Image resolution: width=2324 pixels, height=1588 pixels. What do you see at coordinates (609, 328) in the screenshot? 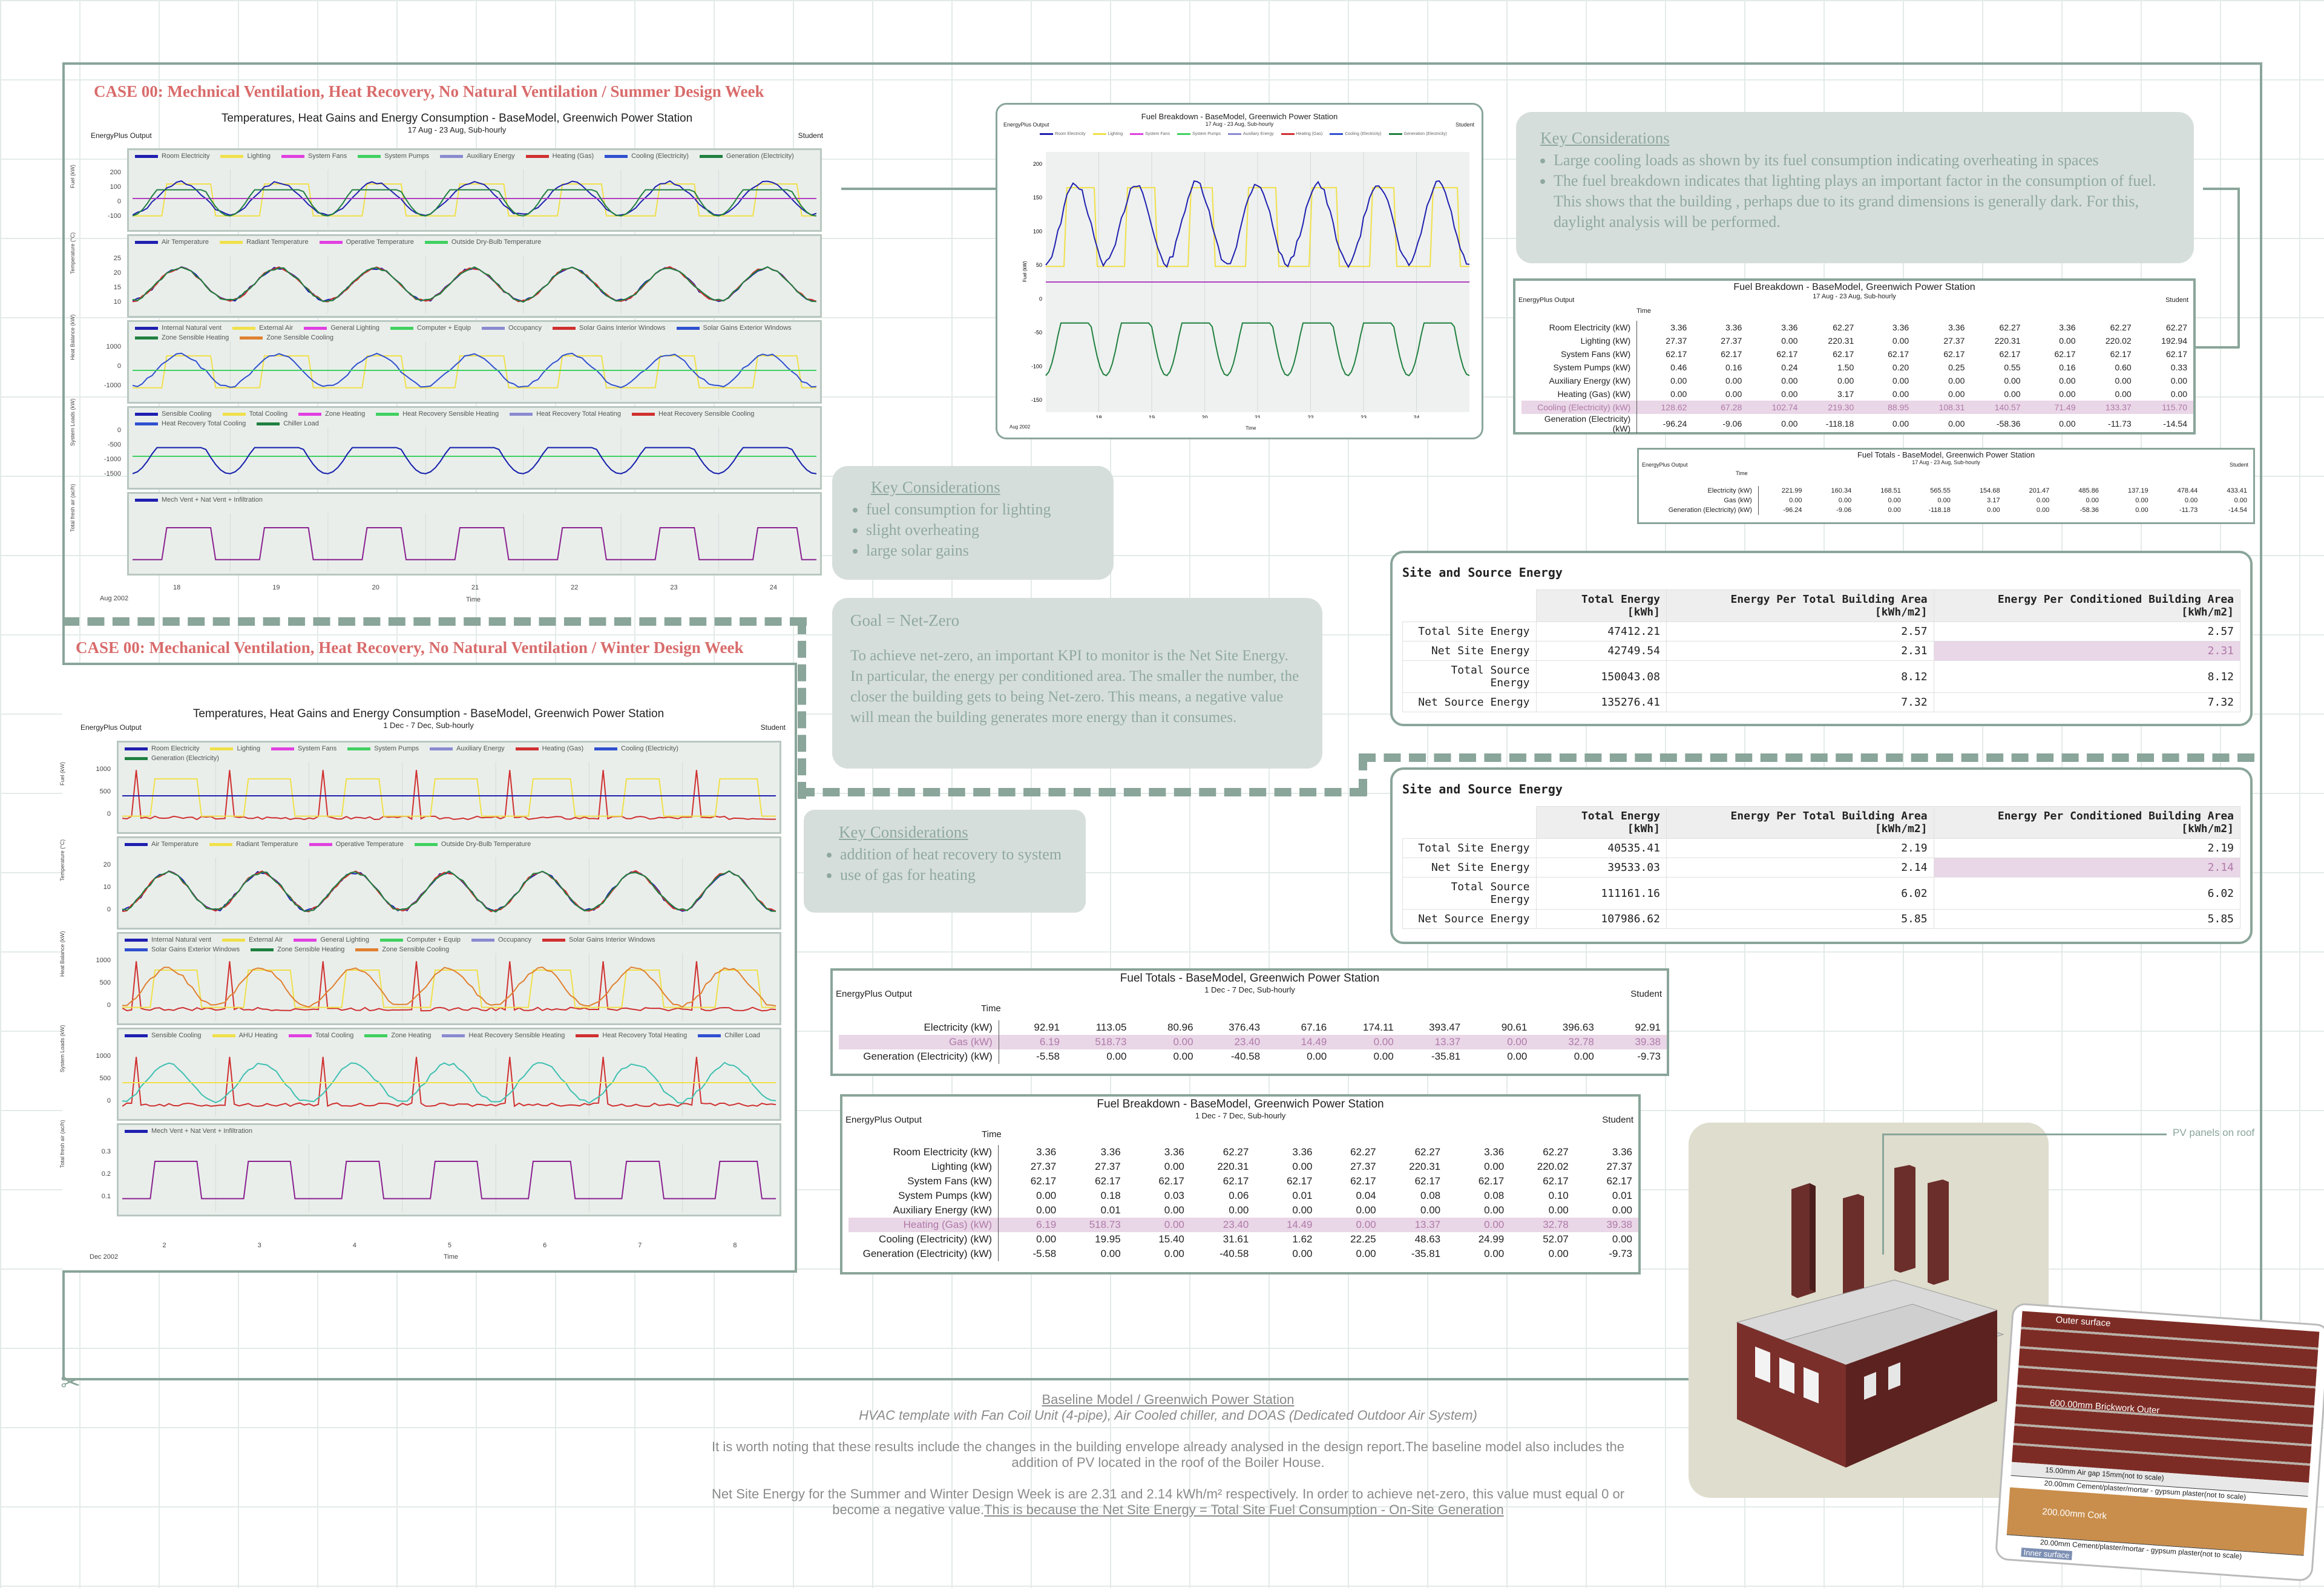
I see `legend-entry: Solar Gains Interior Windows` at bounding box center [609, 328].